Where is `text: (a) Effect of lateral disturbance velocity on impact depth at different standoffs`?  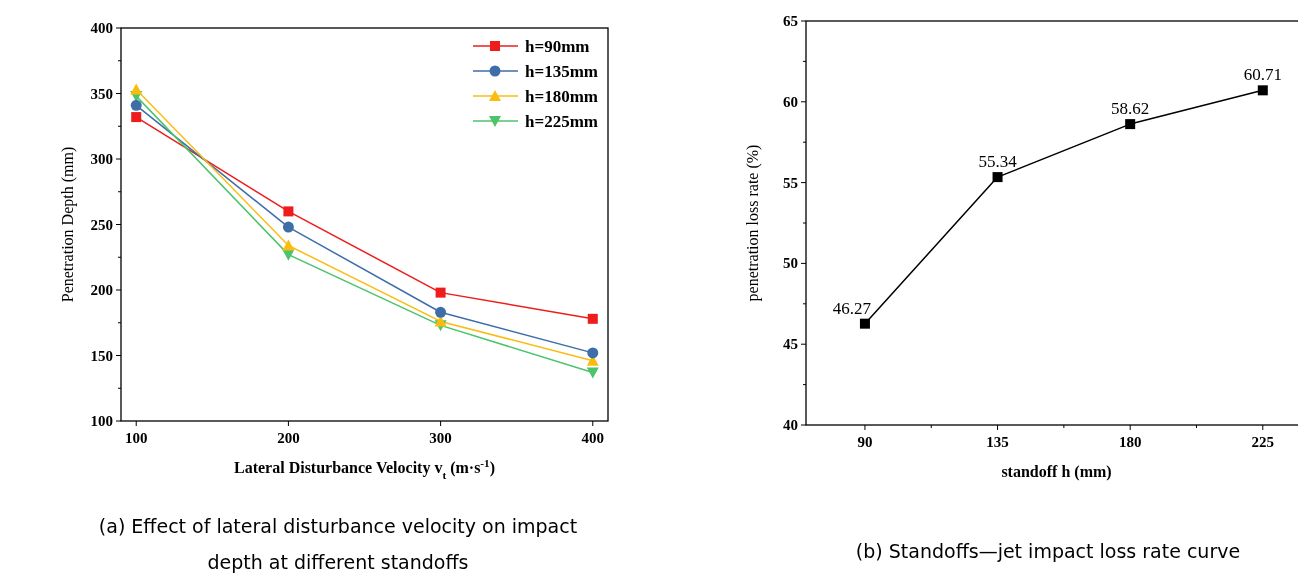
text: (a) Effect of lateral disturbance velocity on impact depth at different standoffs is located at coordinates (338, 544).